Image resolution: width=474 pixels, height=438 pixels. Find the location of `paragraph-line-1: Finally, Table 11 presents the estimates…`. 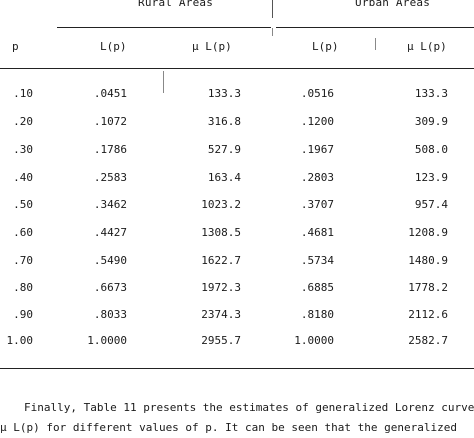

paragraph-line-1: Finally, Table 11 presents the estimates… is located at coordinates (249, 407).